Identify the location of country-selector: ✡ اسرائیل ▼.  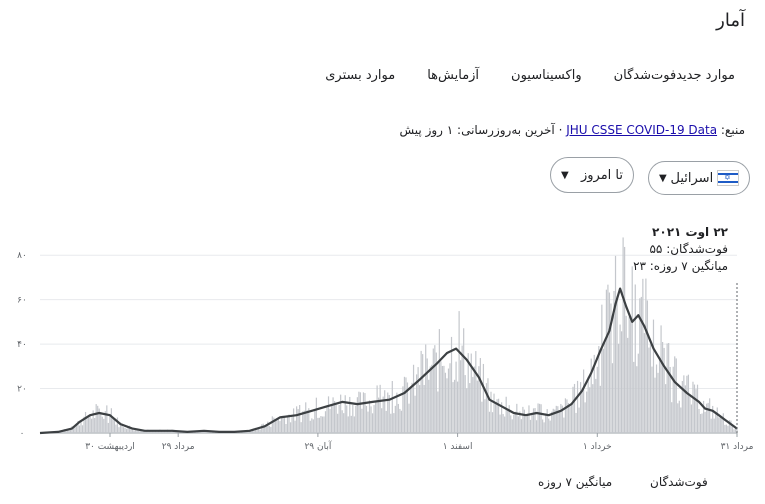
(699, 178).